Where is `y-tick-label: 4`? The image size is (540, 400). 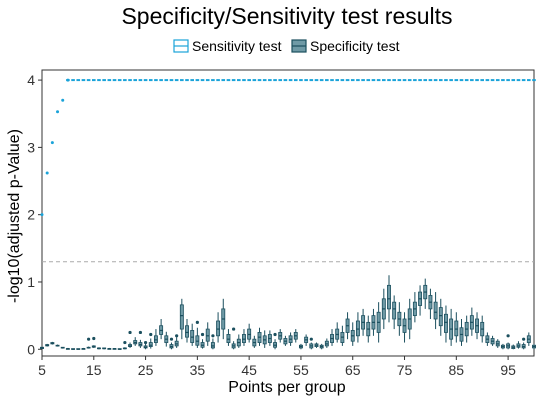 y-tick-label: 4 is located at coordinates (31, 80).